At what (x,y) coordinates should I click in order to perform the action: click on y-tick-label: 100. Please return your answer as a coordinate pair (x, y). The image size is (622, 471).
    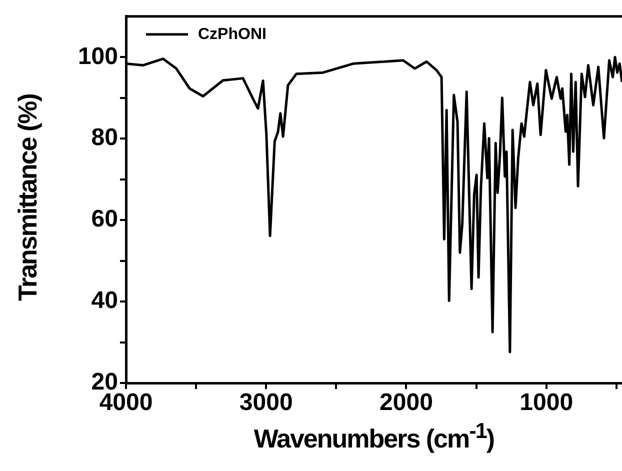
    Looking at the image, I should click on (98, 56).